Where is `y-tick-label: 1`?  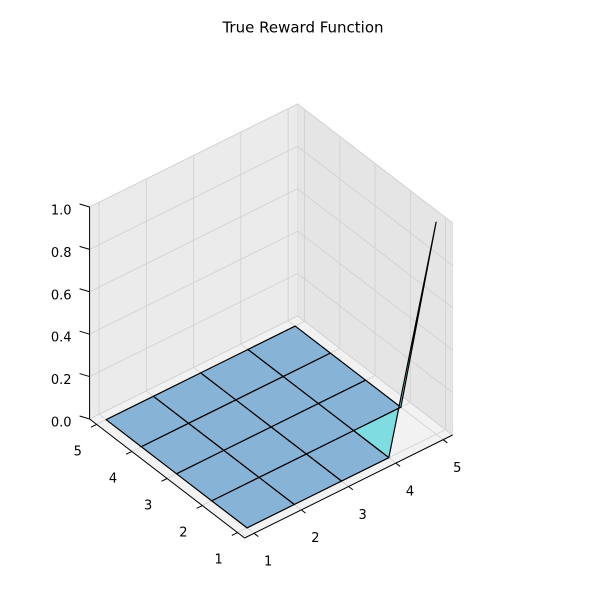 y-tick-label: 1 is located at coordinates (219, 559).